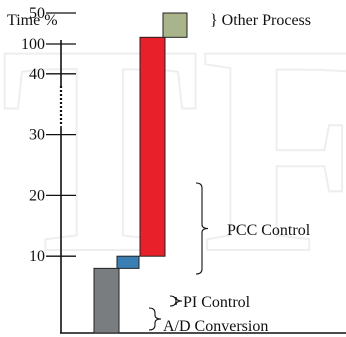 This screenshot has height=337, width=346. What do you see at coordinates (37, 195) in the screenshot?
I see `y-tick-label-20: 20` at bounding box center [37, 195].